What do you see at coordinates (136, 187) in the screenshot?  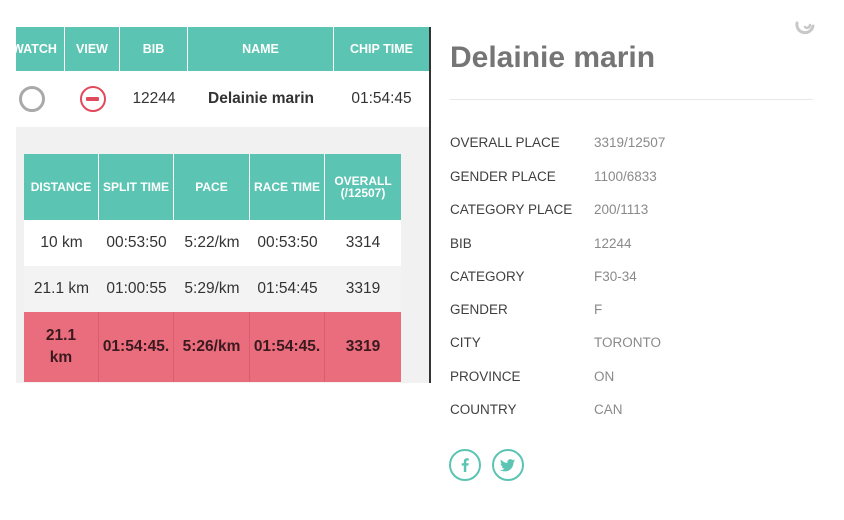 I see `header-split-time: SPLIT TIME` at bounding box center [136, 187].